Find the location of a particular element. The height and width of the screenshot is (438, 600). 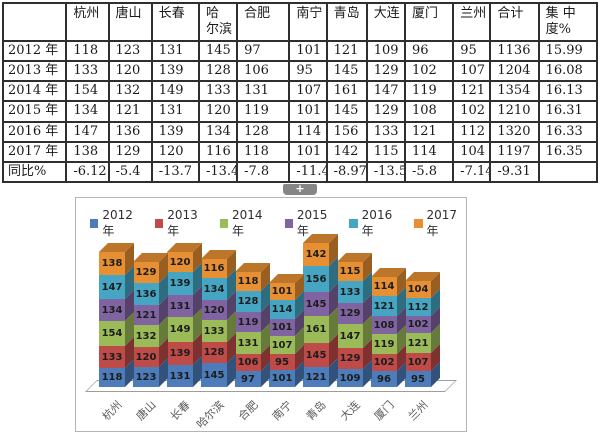

table-cell: -5.4 is located at coordinates (130, 172).